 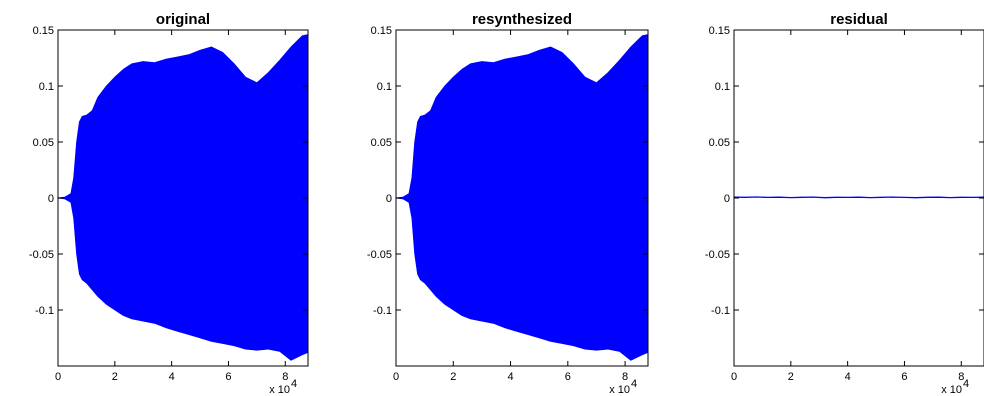 What do you see at coordinates (859, 19) in the screenshot?
I see `chart-title: residual` at bounding box center [859, 19].